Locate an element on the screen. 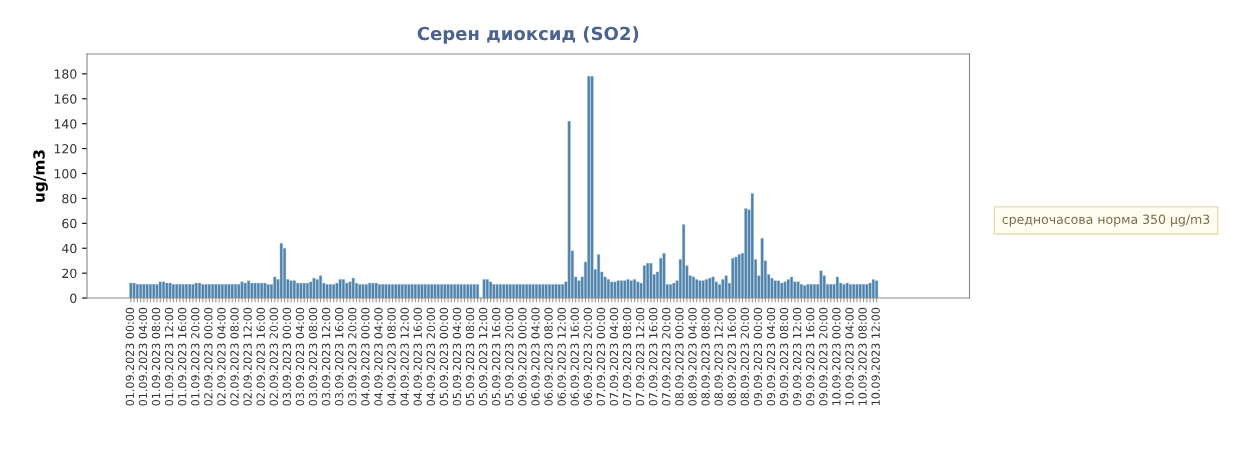  x-tick-label: 05.09.2023 16:00 is located at coordinates (496, 356).